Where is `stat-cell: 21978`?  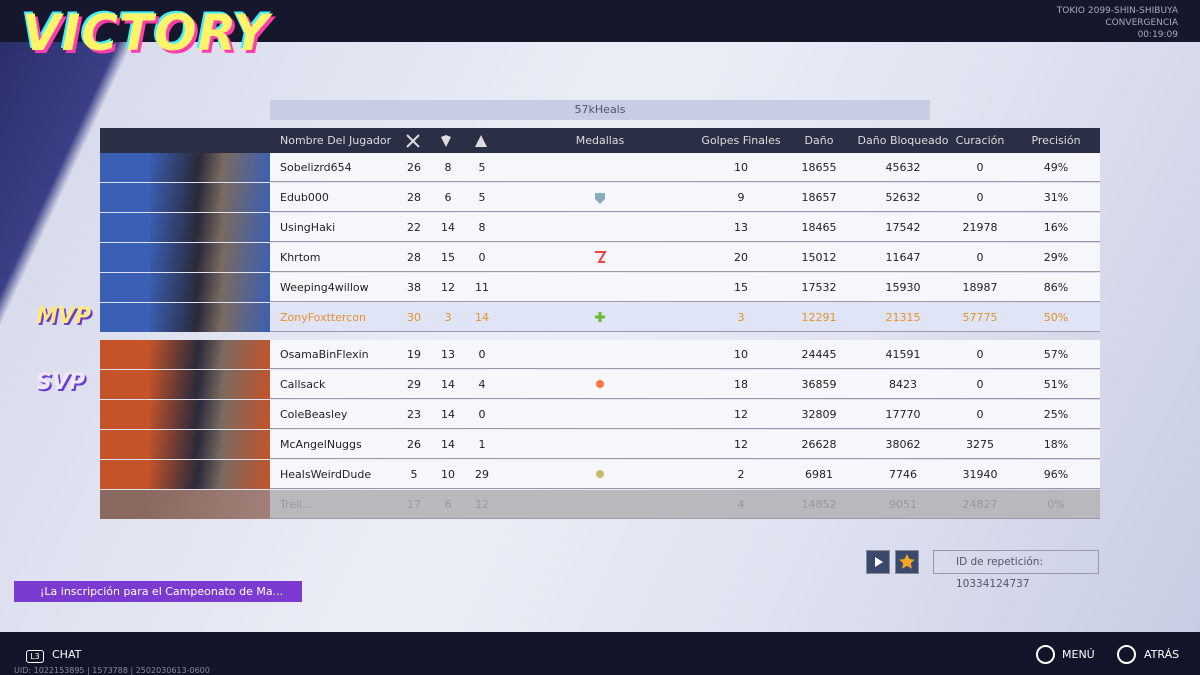
stat-cell: 21978 is located at coordinates (980, 227).